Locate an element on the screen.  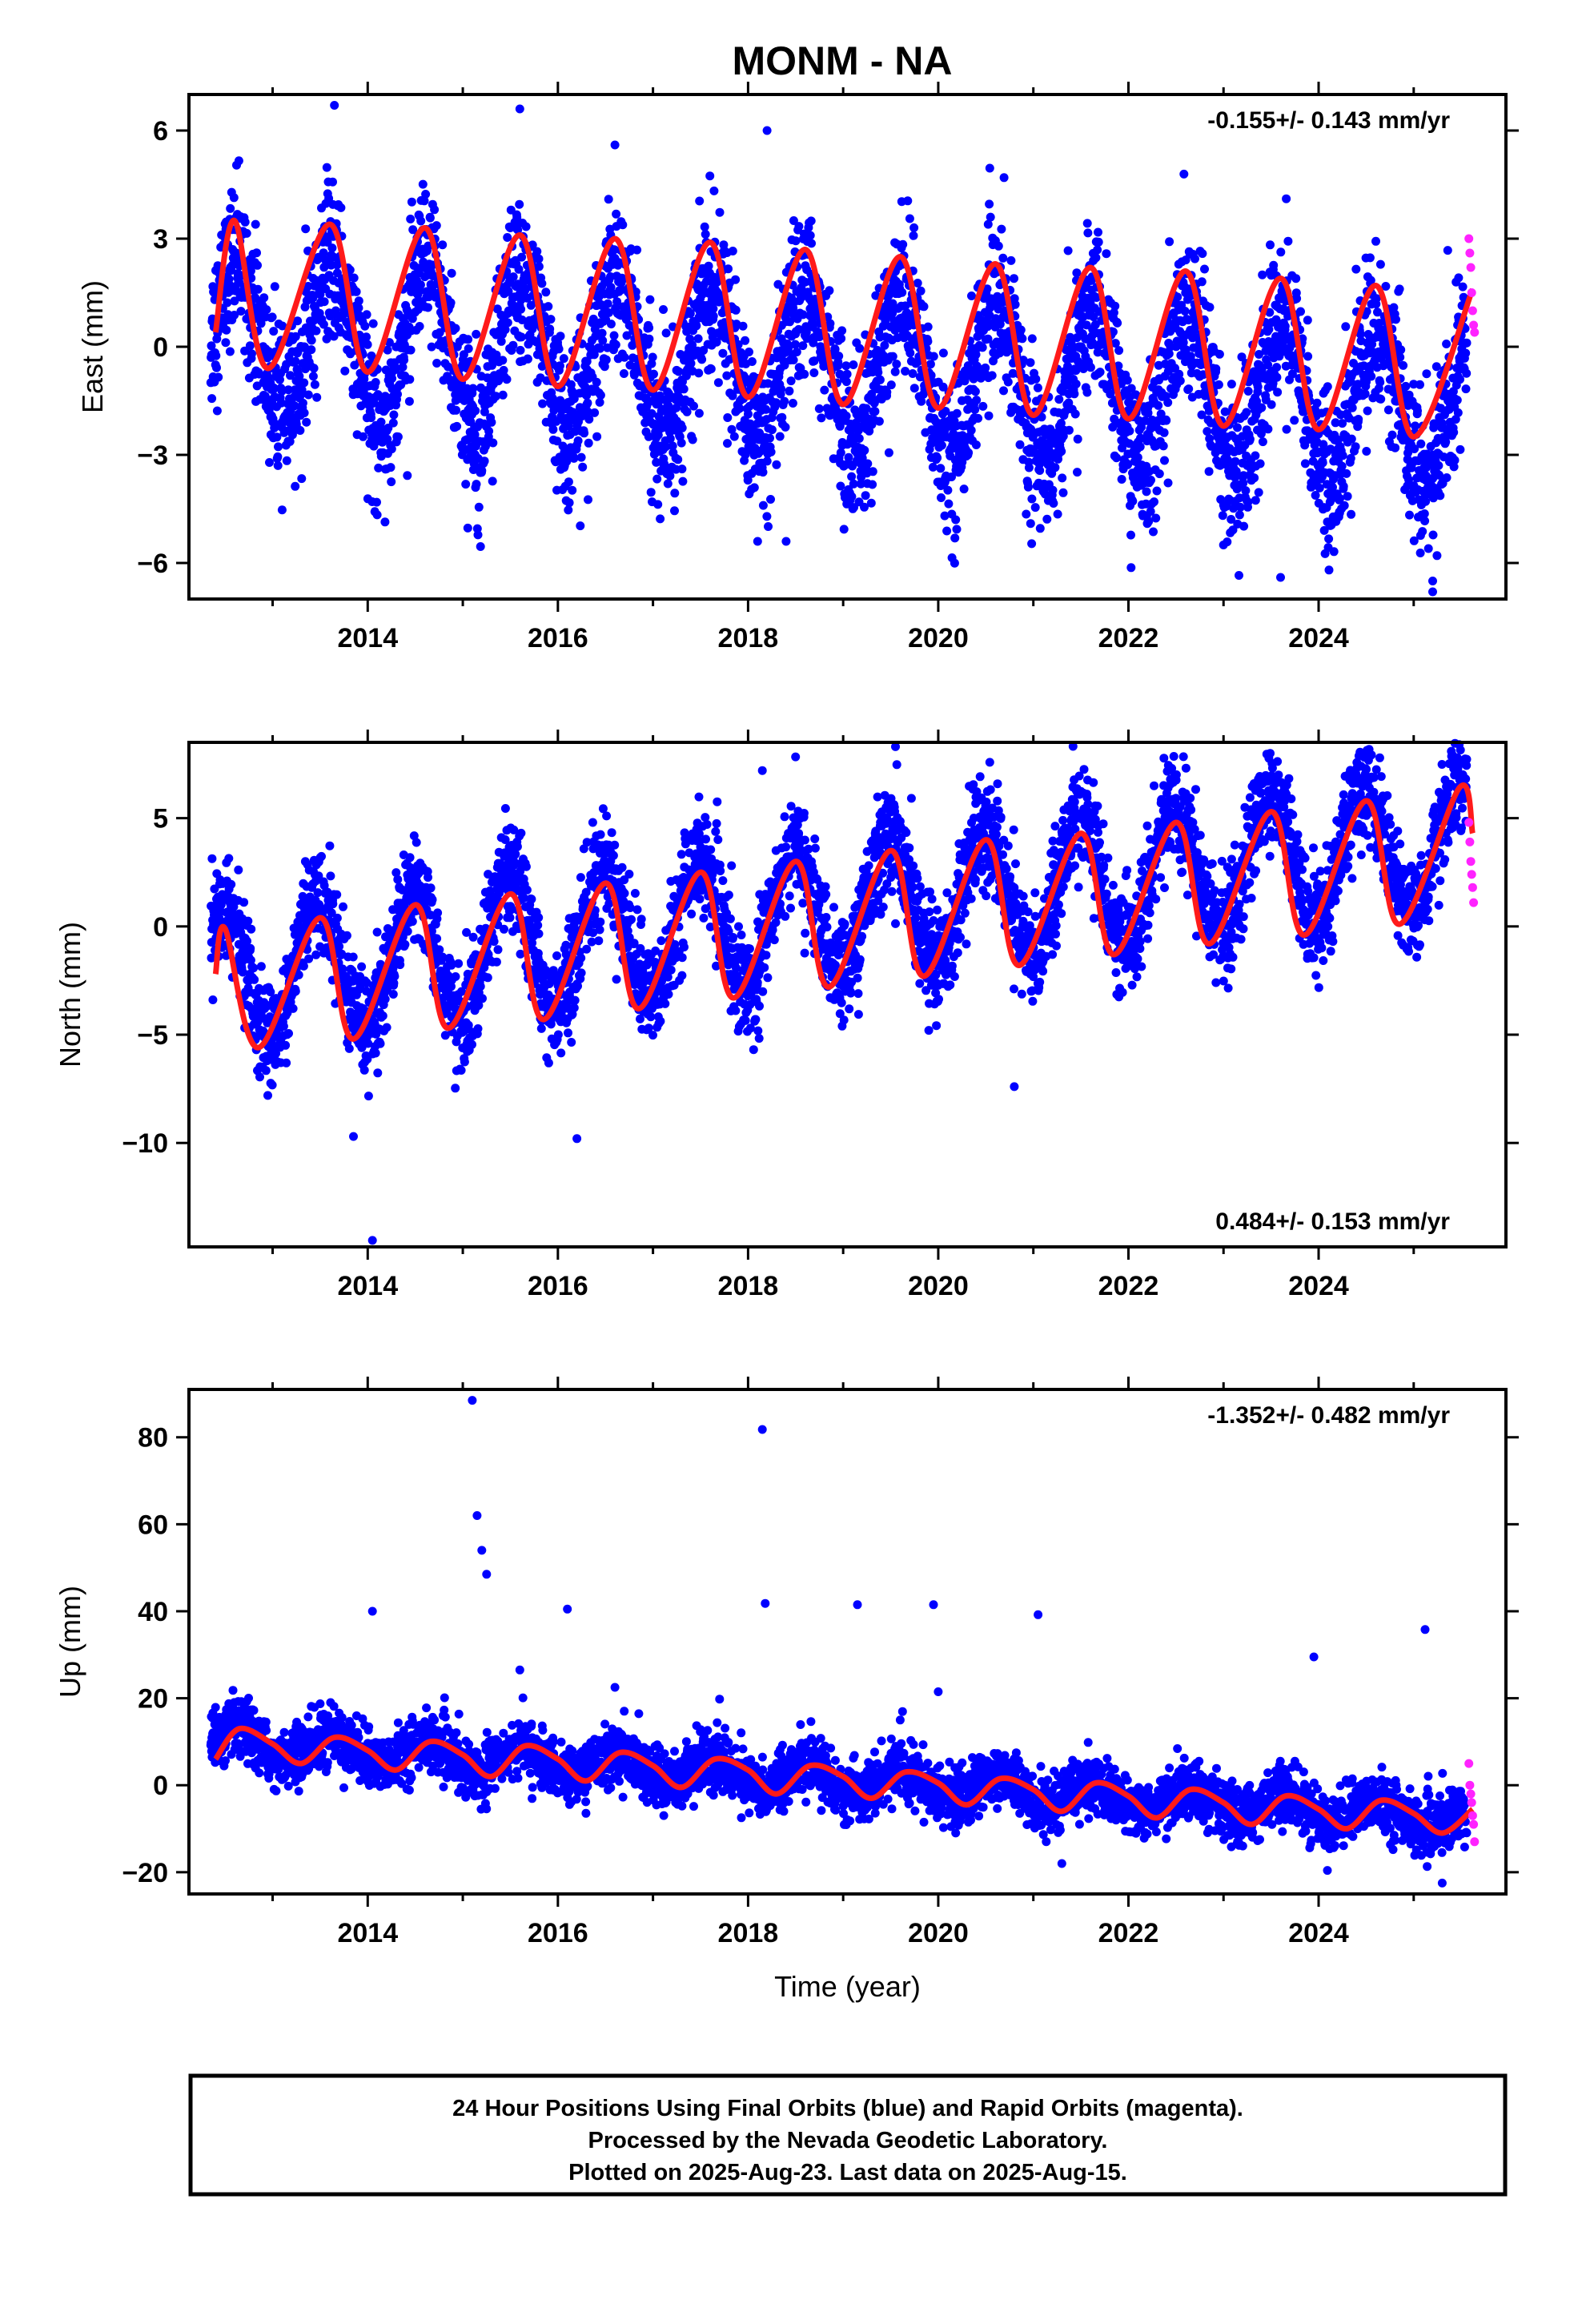
chart-title: MONM - NA is located at coordinates (843, 60).